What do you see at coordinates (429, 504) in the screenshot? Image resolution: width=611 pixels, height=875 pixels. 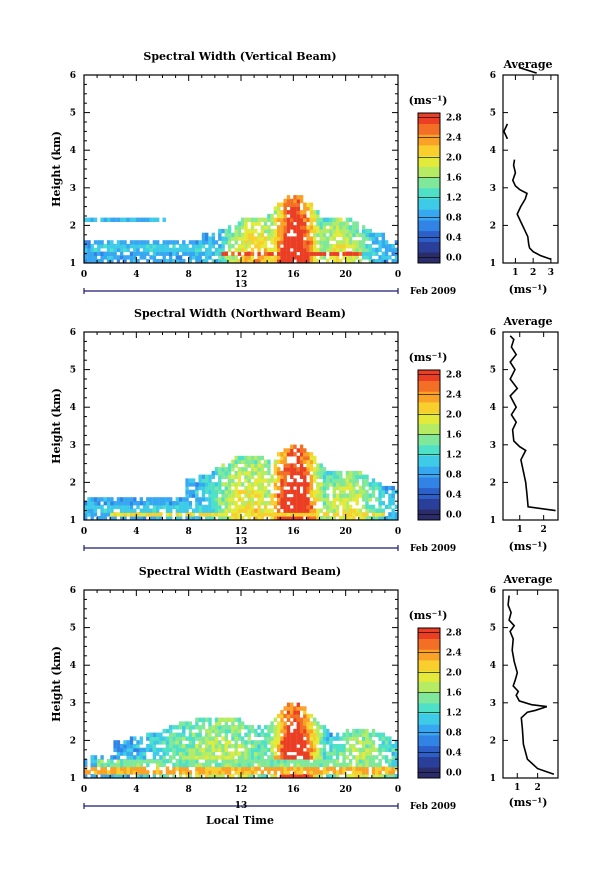 I see `colorbar-swatch` at bounding box center [429, 504].